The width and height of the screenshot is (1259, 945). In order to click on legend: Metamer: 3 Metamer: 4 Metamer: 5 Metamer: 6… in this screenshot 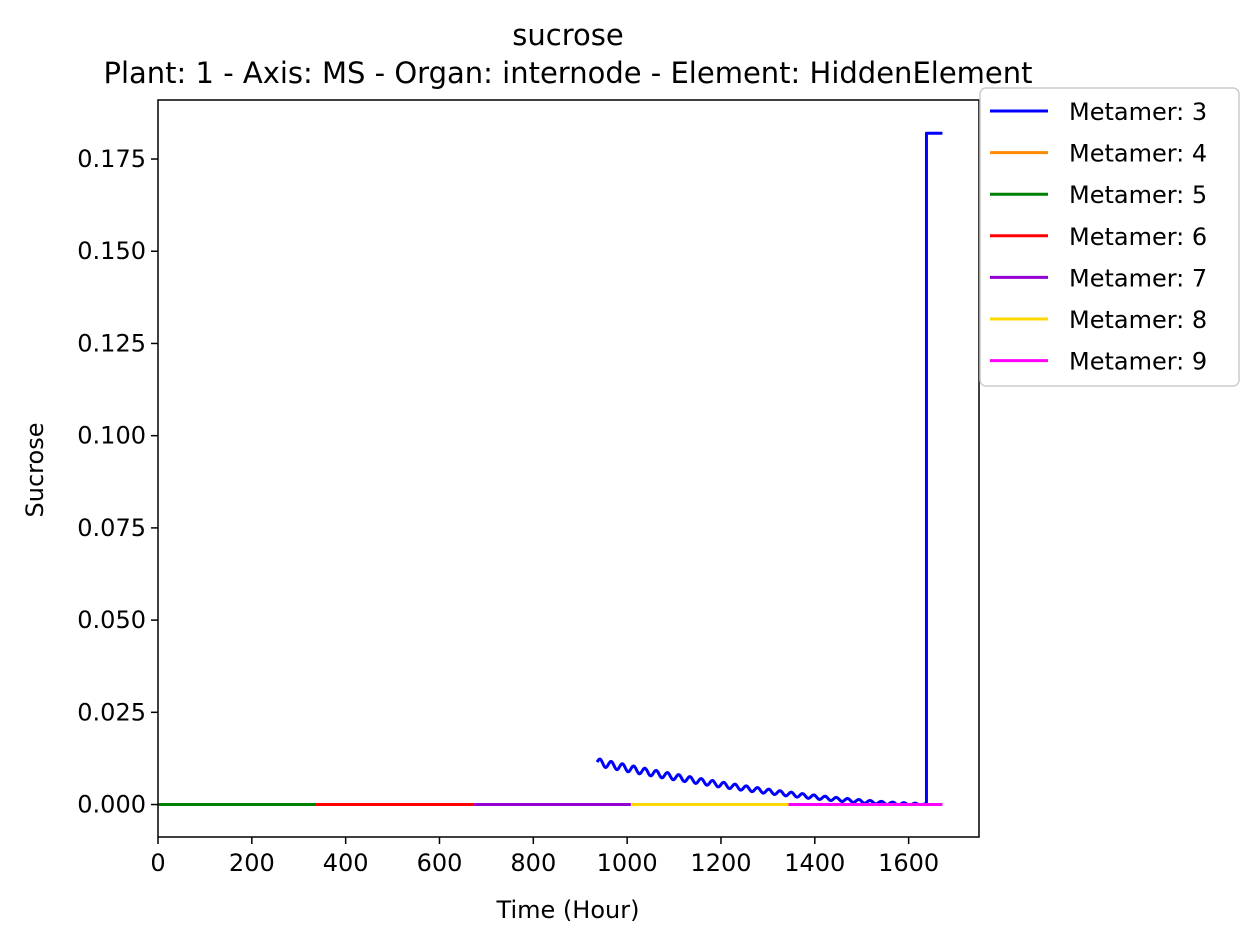, I will do `click(1109, 237)`.